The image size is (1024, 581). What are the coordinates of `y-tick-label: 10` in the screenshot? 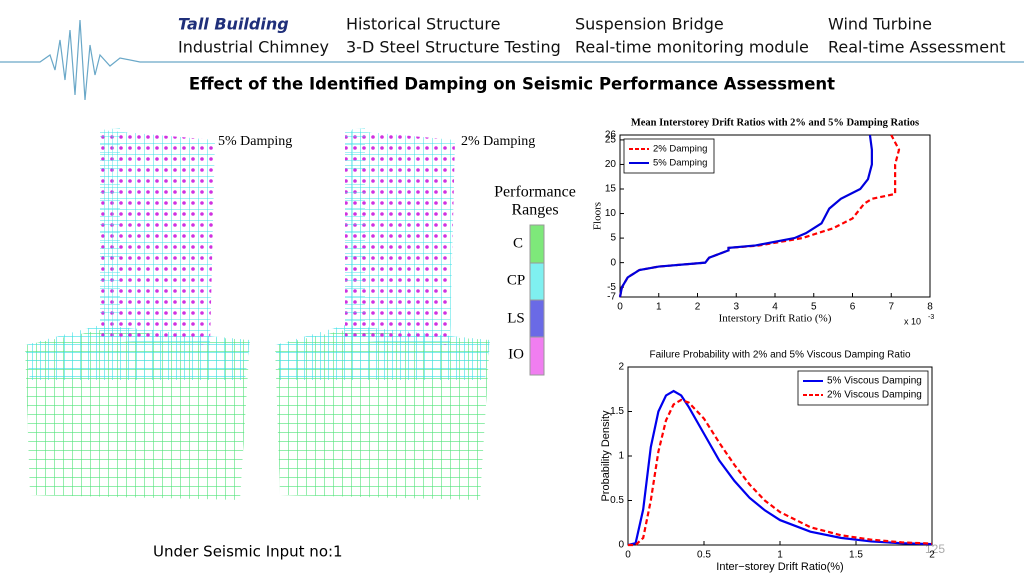 It's located at (611, 213).